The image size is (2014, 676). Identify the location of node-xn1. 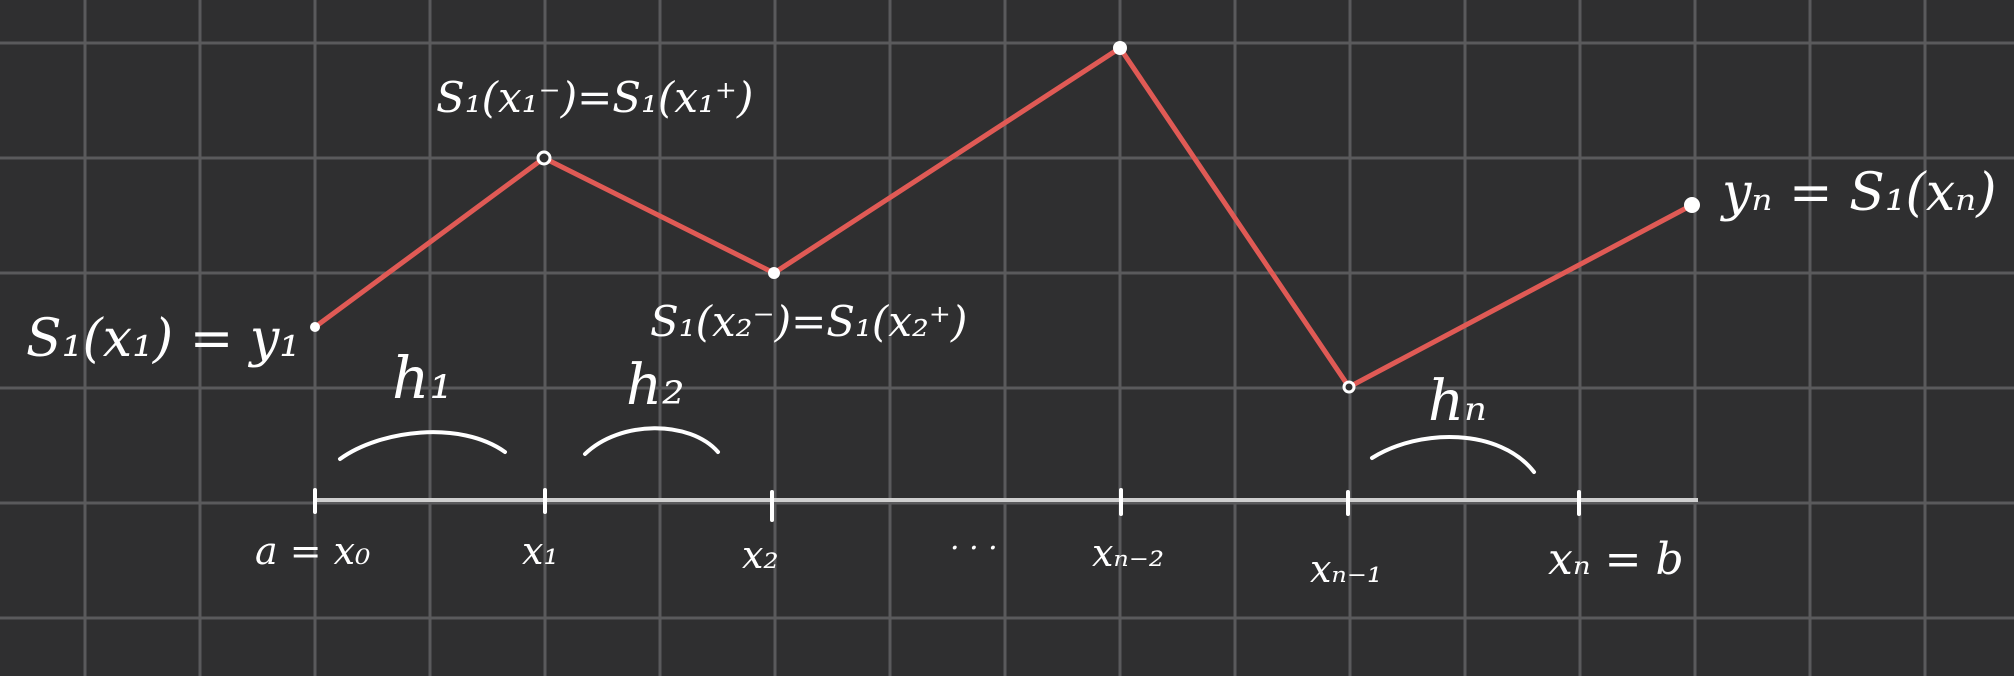
(1349, 387).